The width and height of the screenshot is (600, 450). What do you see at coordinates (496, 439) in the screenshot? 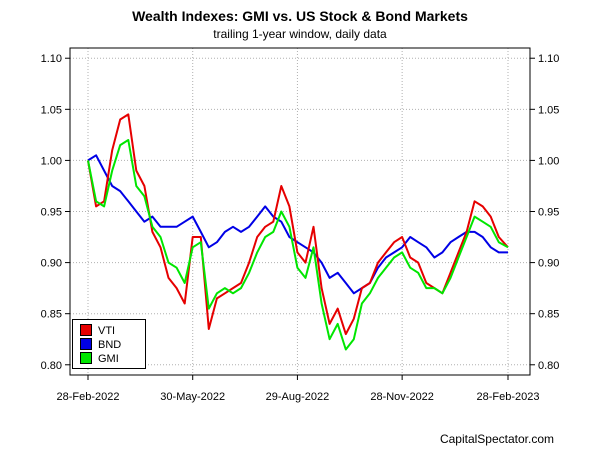
I see `source-credit: CapitalSpectator.com` at bounding box center [496, 439].